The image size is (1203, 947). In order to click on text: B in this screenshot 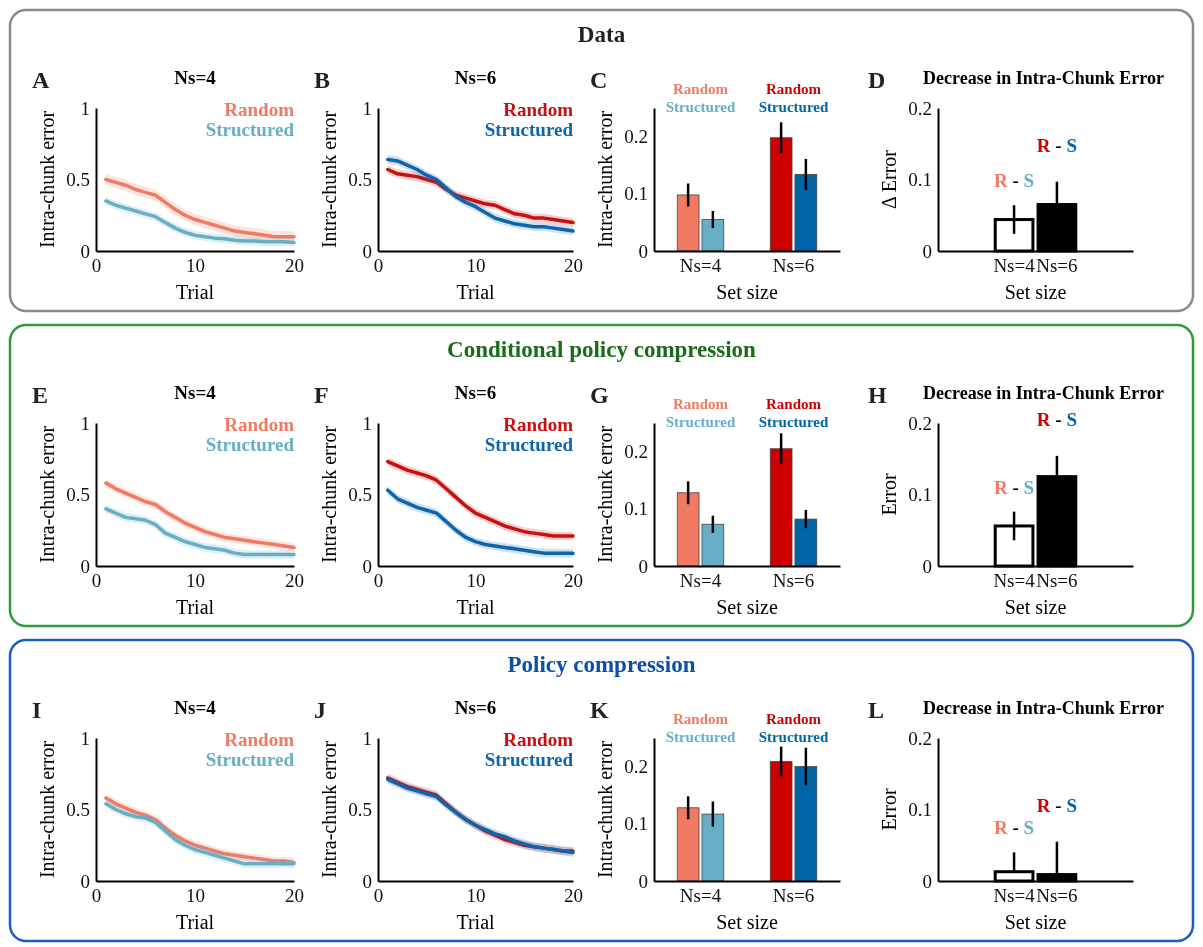, I will do `click(322, 80)`.